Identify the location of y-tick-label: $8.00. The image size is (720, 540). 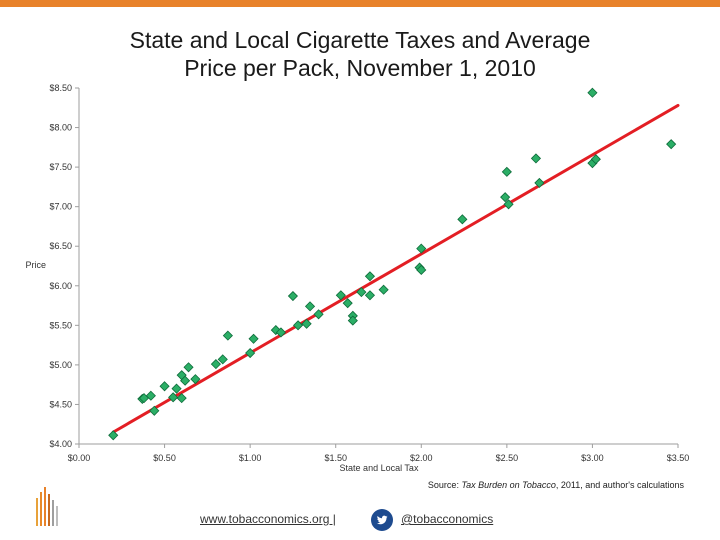
(60, 128).